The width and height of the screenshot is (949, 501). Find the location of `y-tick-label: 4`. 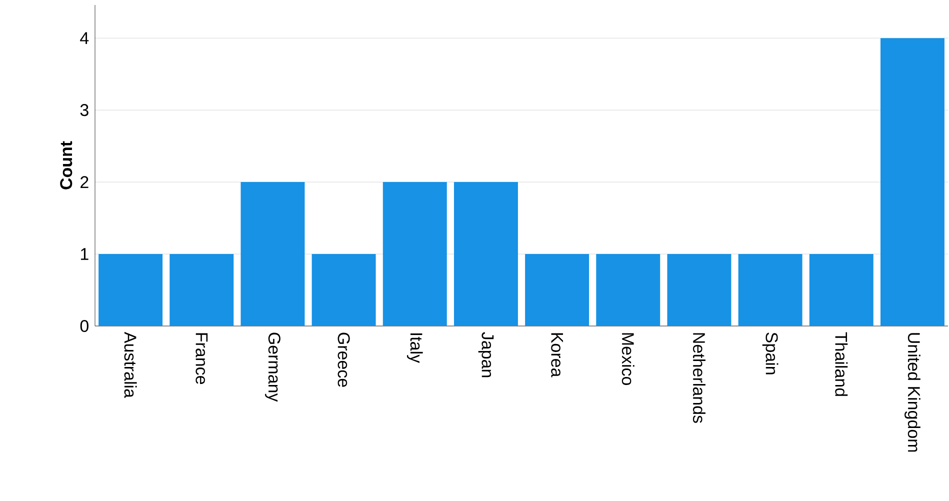

y-tick-label: 4 is located at coordinates (84, 38).